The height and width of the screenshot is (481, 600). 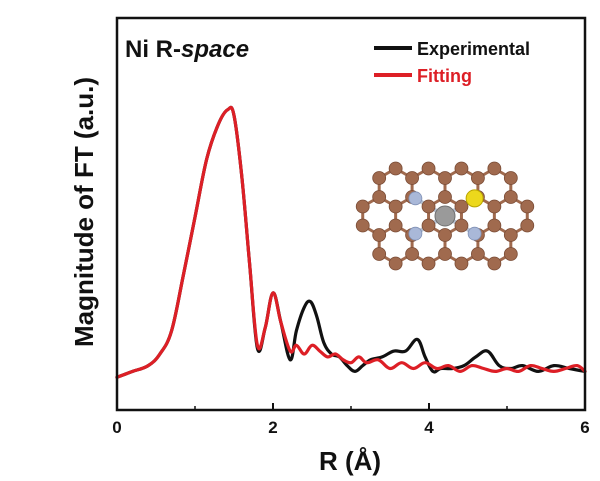 I want to click on structure-inset, so click(x=445, y=216).